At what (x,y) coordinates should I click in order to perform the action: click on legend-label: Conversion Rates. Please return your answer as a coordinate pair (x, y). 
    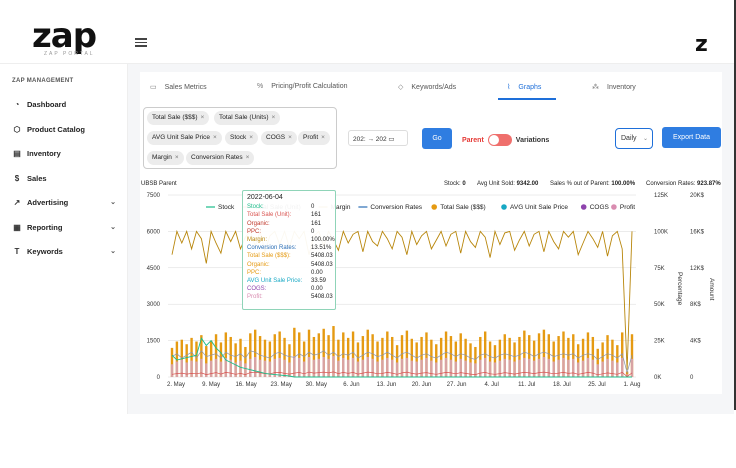
    Looking at the image, I should click on (396, 207).